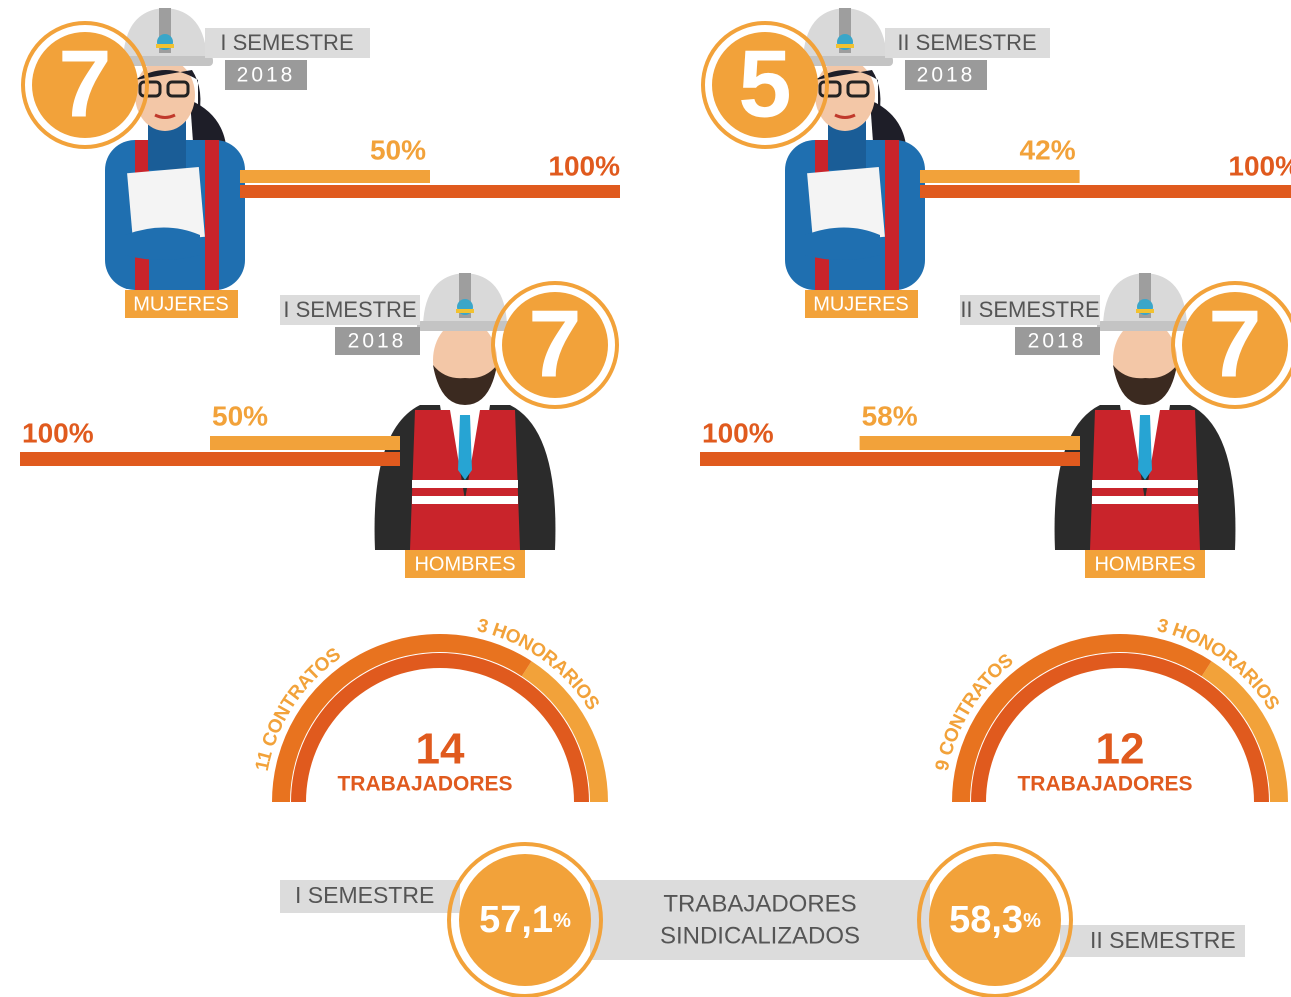  What do you see at coordinates (1120, 749) in the screenshot?
I see `workers-count: 12` at bounding box center [1120, 749].